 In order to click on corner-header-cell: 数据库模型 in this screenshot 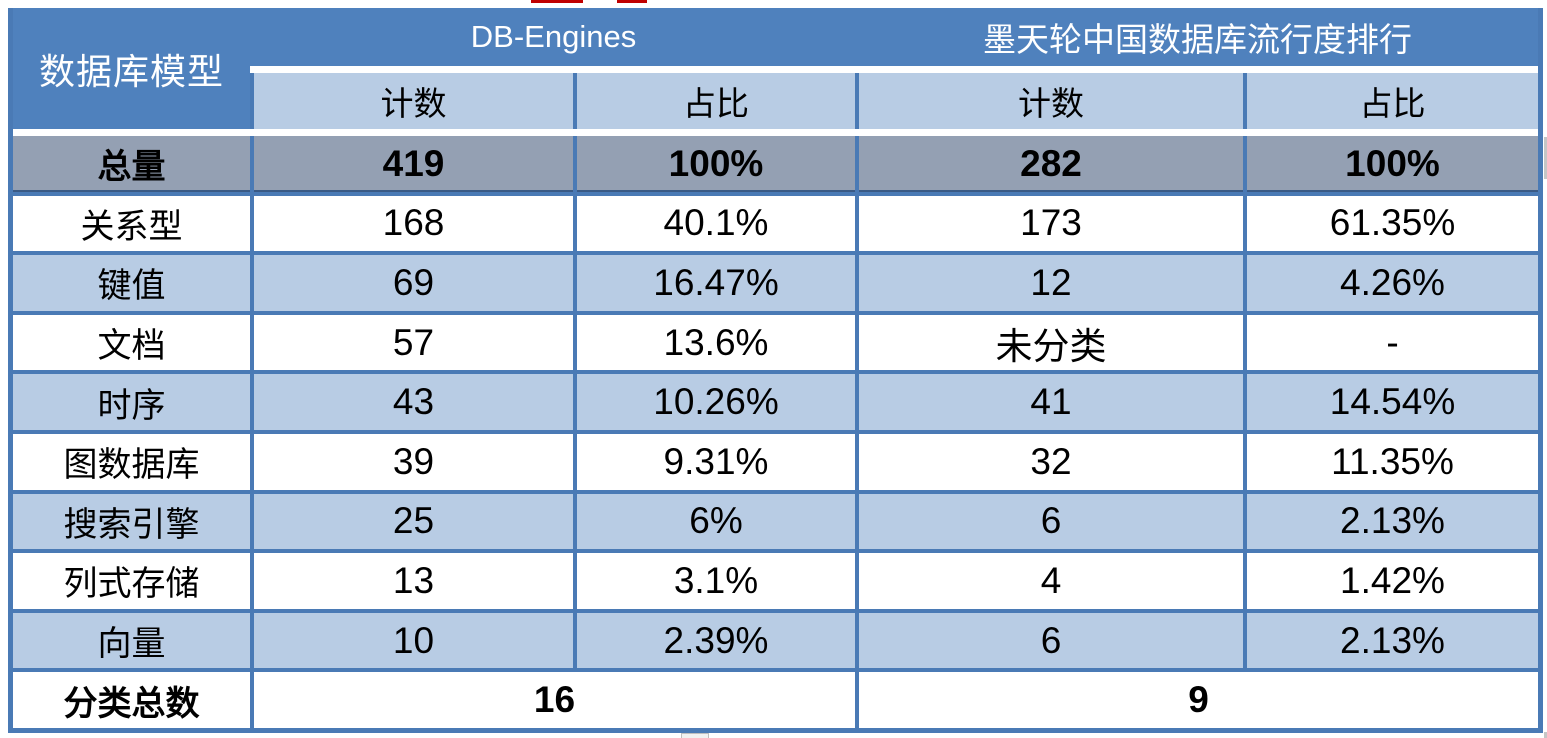, I will do `click(131, 68)`.